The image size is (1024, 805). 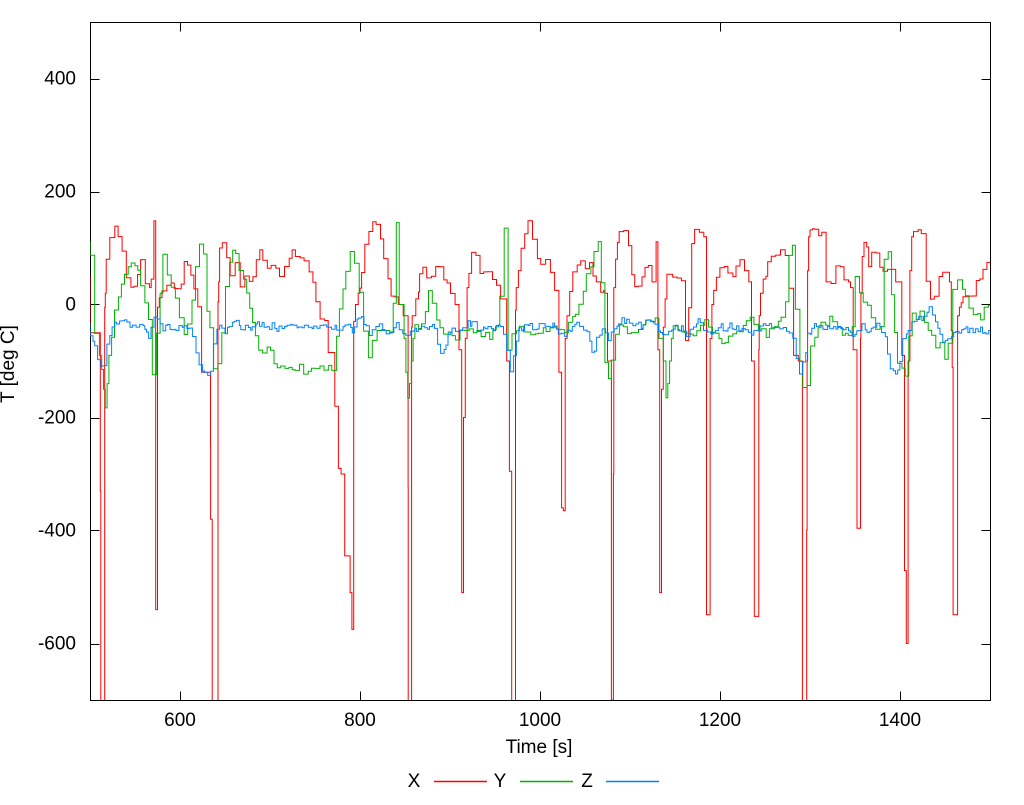 What do you see at coordinates (539, 747) in the screenshot?
I see `svg-text: Time [s]` at bounding box center [539, 747].